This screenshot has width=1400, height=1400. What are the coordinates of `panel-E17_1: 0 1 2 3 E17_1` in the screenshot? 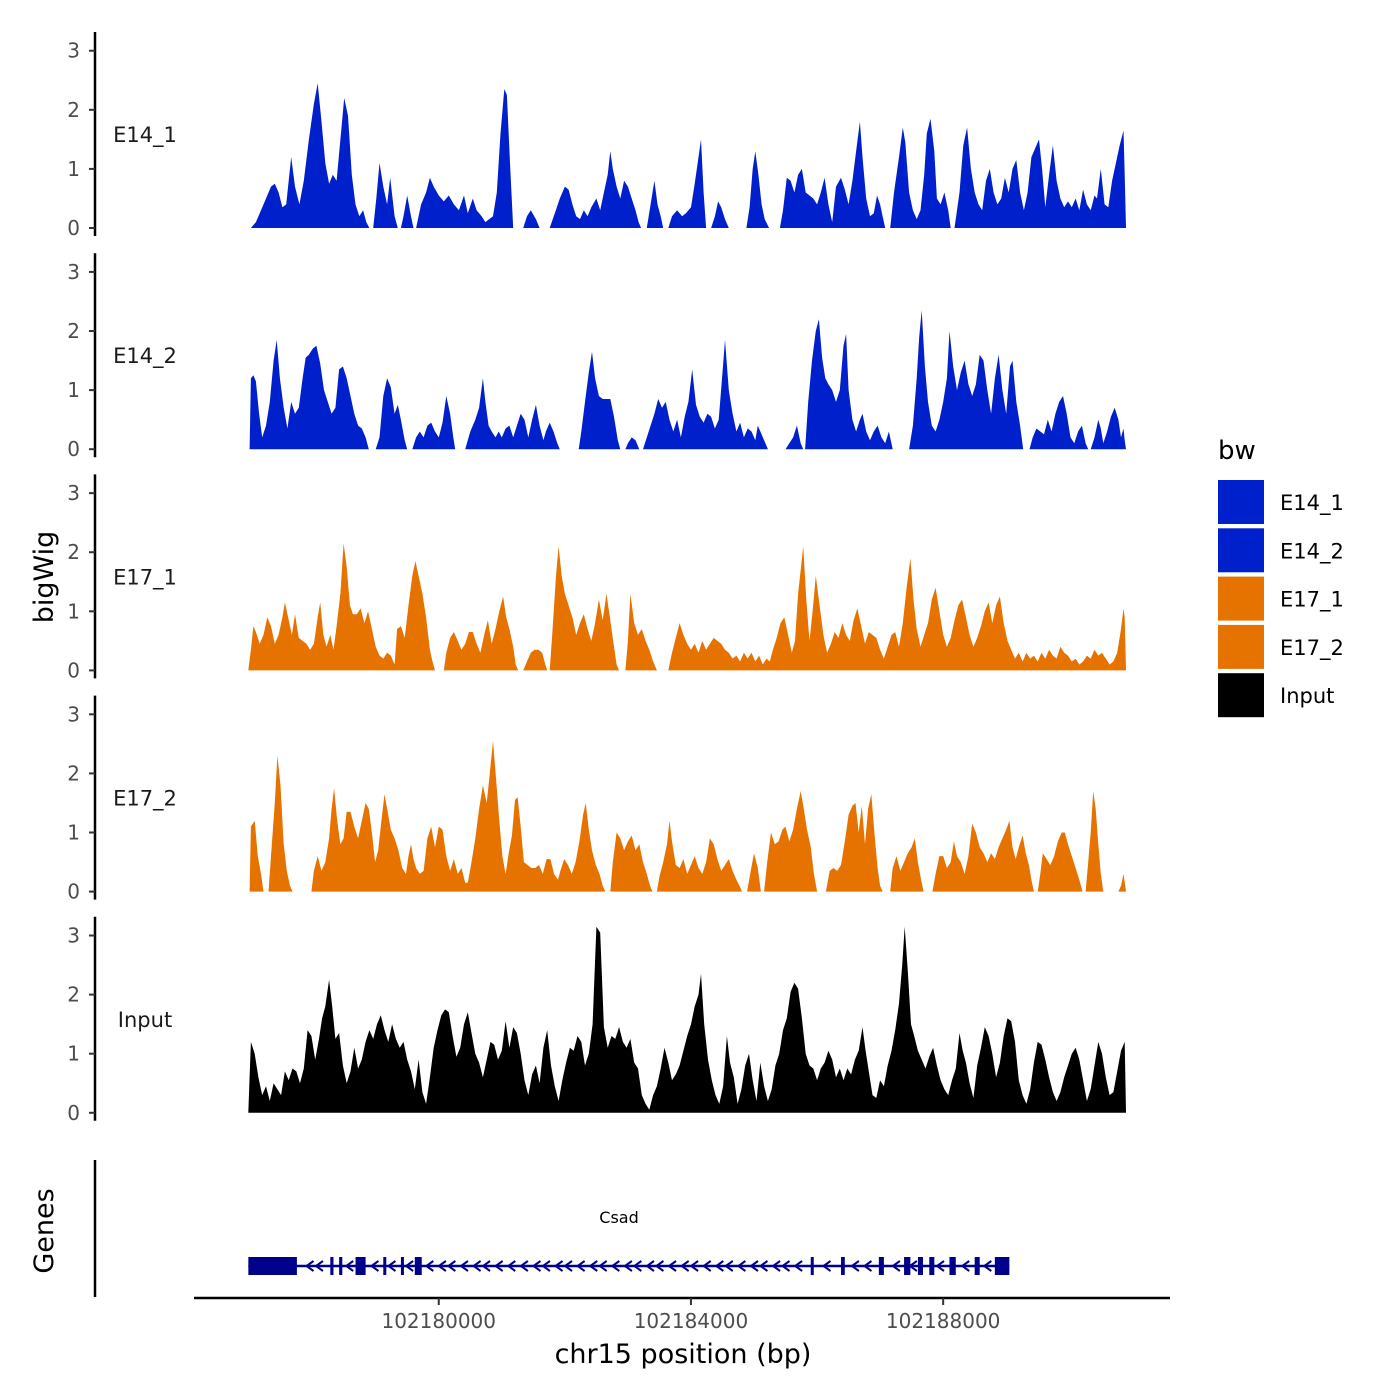 It's located at (597, 578).